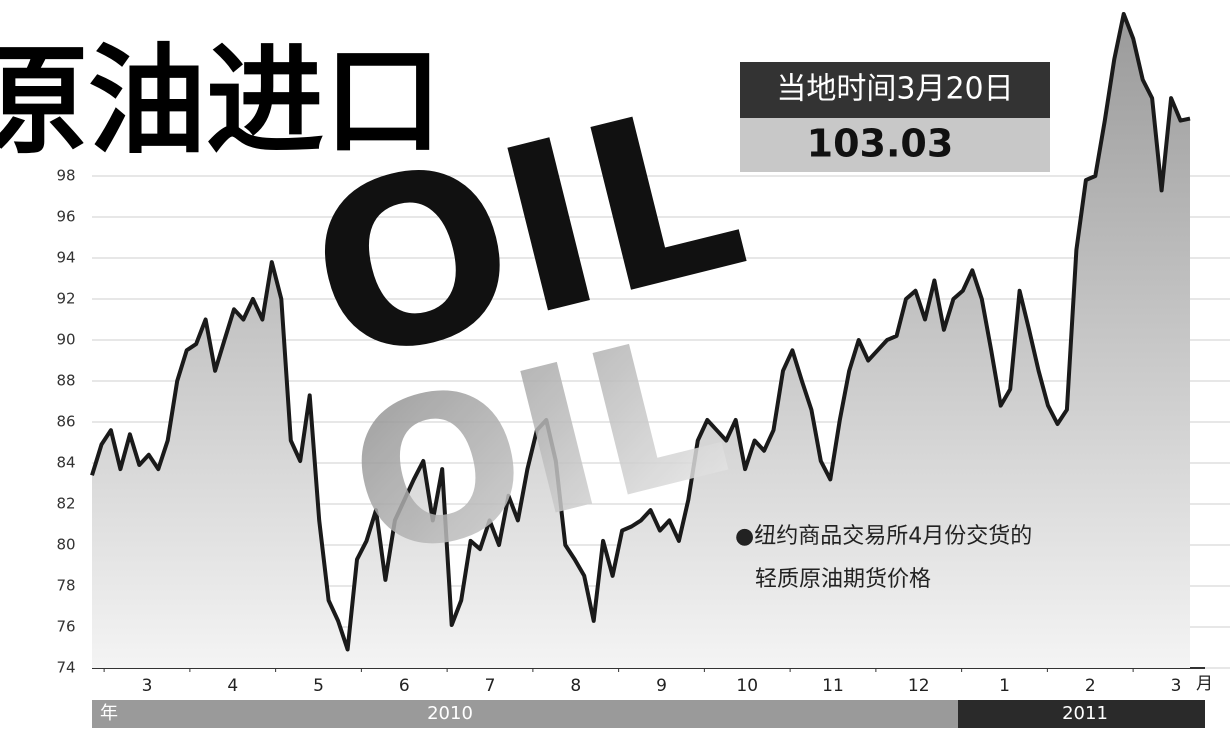 Image resolution: width=1230 pixels, height=748 pixels. What do you see at coordinates (833, 686) in the screenshot?
I see `x-tick-label: 11` at bounding box center [833, 686].